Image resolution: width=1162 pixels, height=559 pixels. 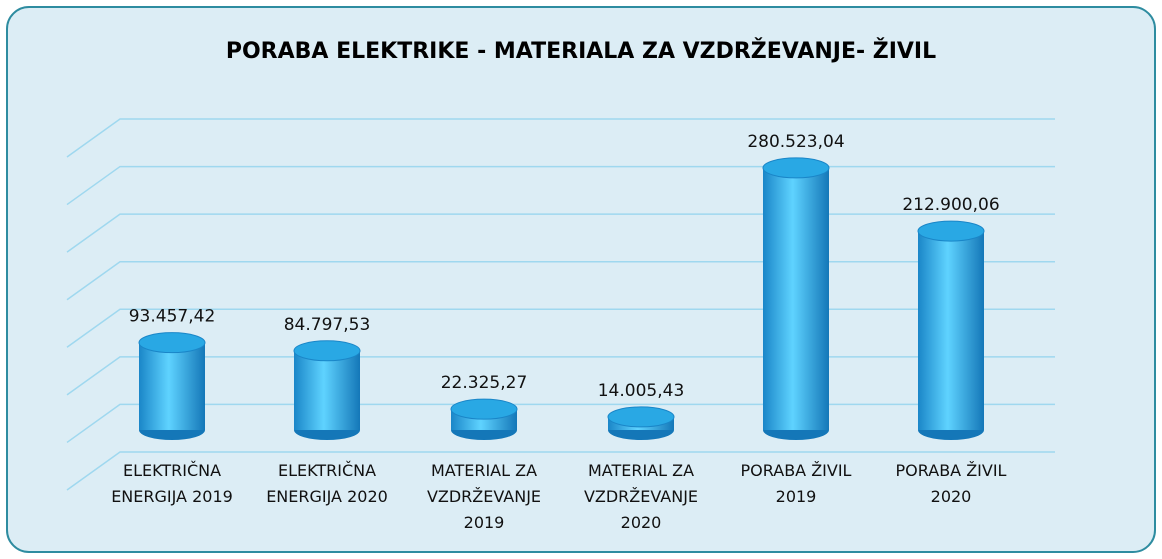 I want to click on data-label: 280.523,04, so click(x=795, y=142).